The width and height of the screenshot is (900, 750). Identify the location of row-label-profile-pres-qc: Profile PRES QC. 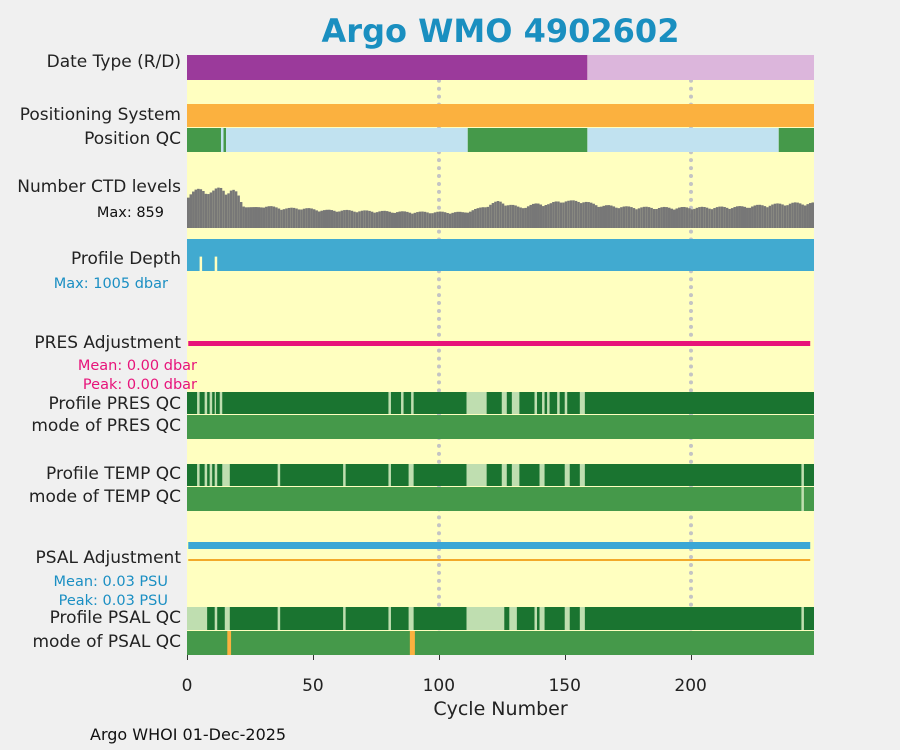
(114, 404).